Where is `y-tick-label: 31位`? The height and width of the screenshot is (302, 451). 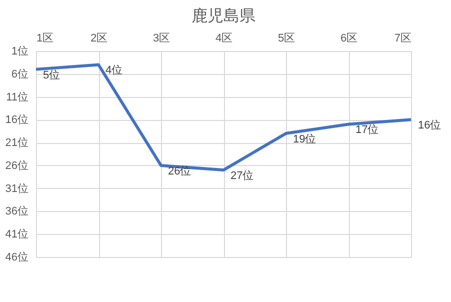 y-tick-label: 31位 is located at coordinates (16, 188).